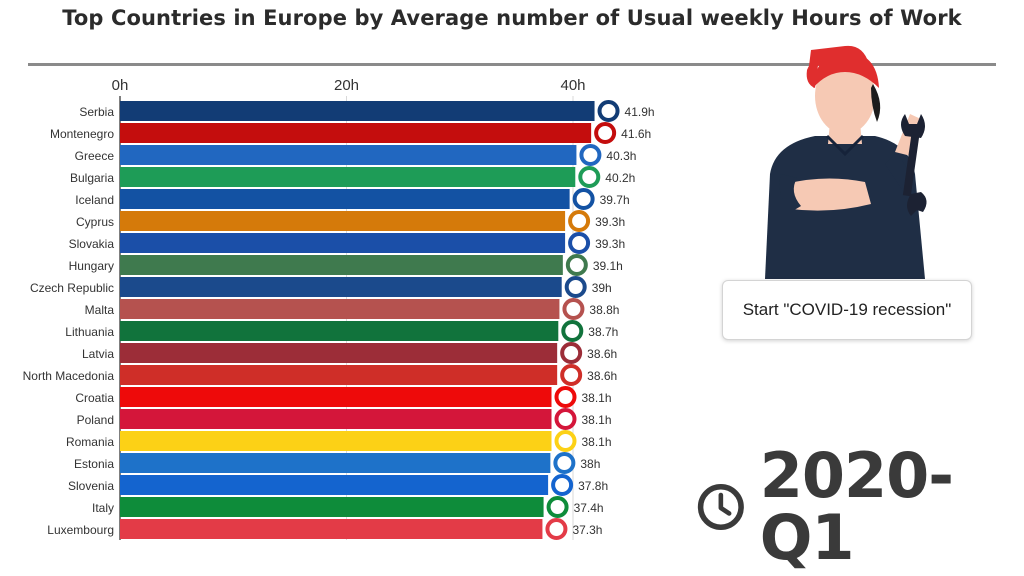 The width and height of the screenshot is (1024, 576). I want to click on bar-estonia, so click(335, 463).